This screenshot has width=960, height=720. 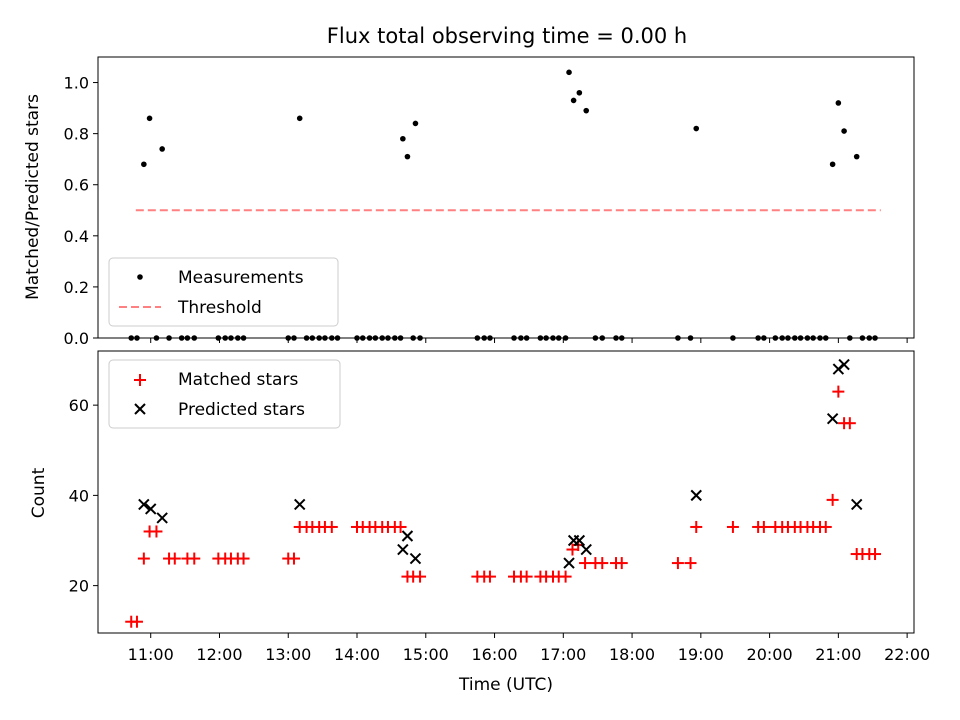 I want to click on y-tick-label: 0.6, so click(x=76, y=185).